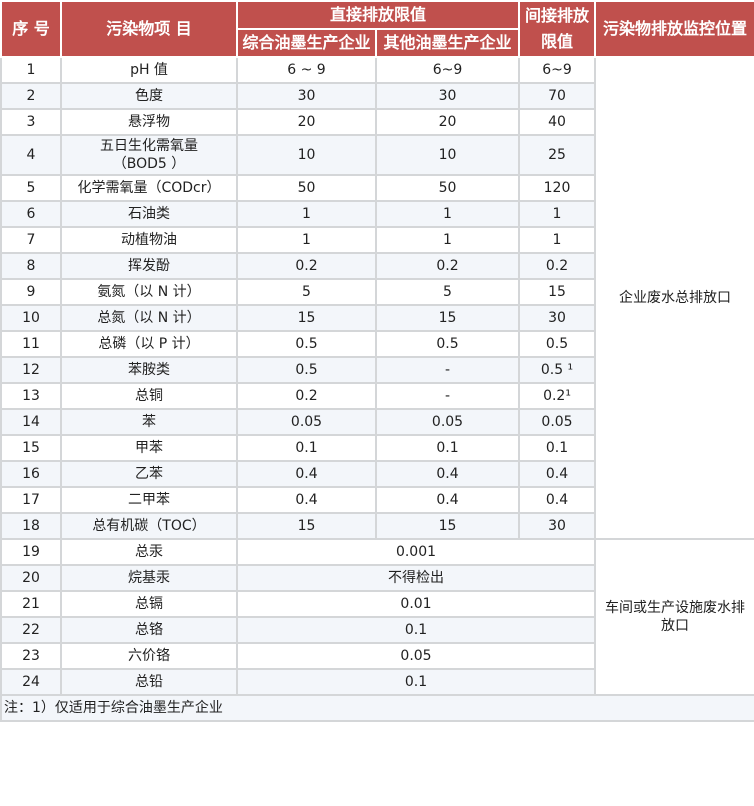 The width and height of the screenshot is (754, 806). What do you see at coordinates (557, 188) in the screenshot?
I see `indirect-limit: 120` at bounding box center [557, 188].